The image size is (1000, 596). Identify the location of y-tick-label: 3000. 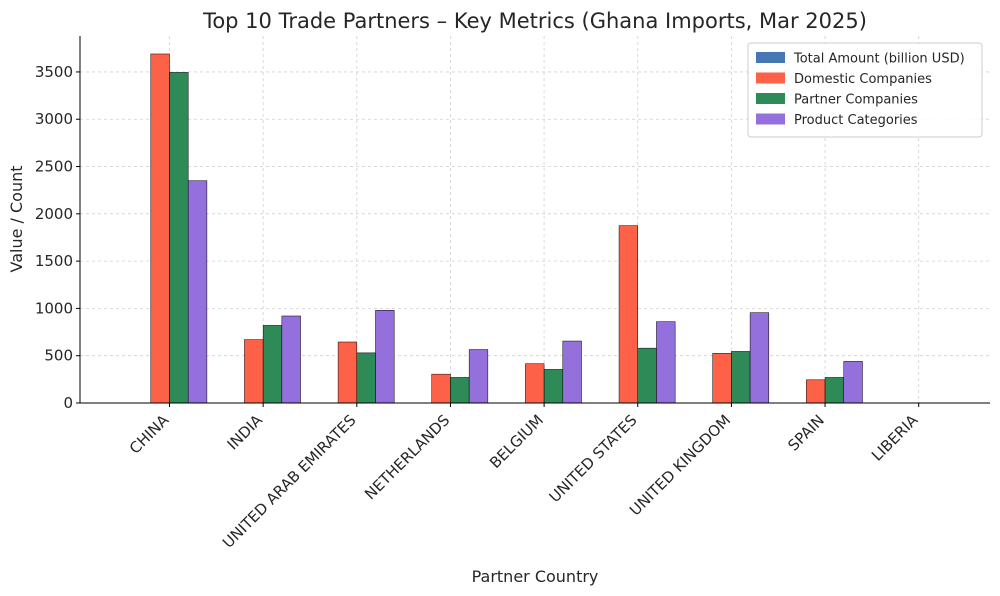
(54, 119).